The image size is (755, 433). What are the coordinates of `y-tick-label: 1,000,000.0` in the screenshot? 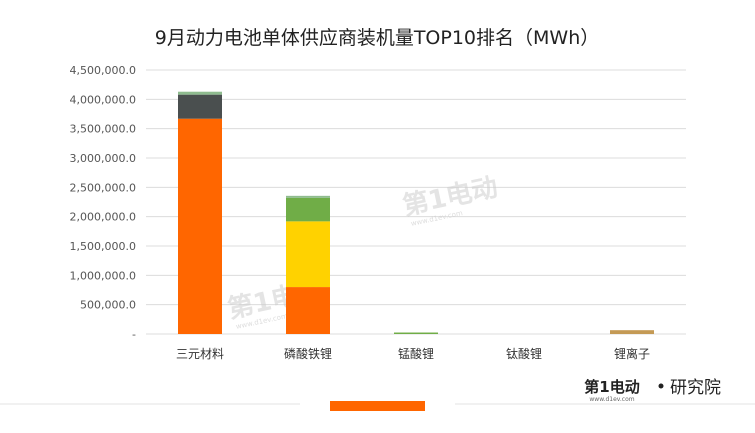 It's located at (103, 275).